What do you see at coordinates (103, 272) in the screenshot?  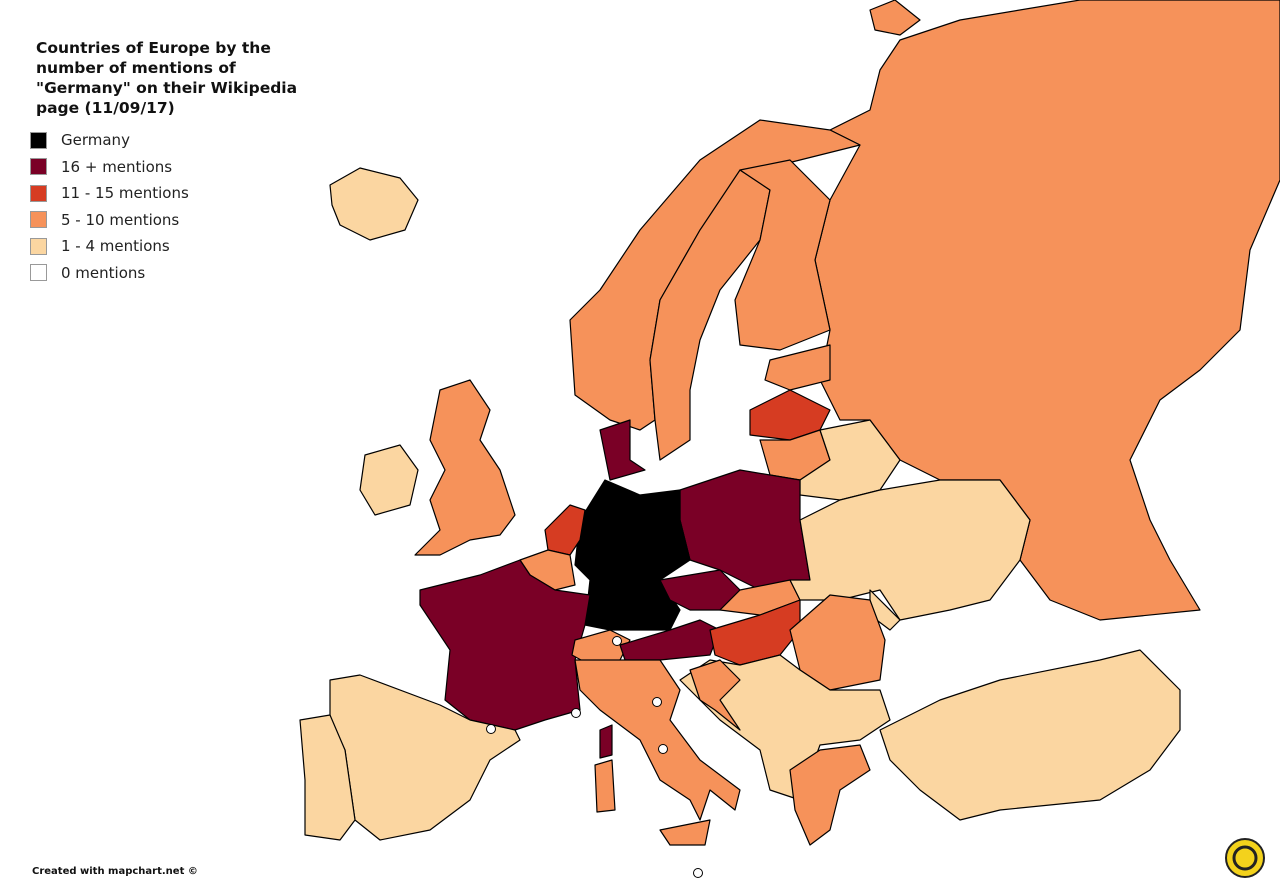 I see `legend-label: 0 mentions` at bounding box center [103, 272].